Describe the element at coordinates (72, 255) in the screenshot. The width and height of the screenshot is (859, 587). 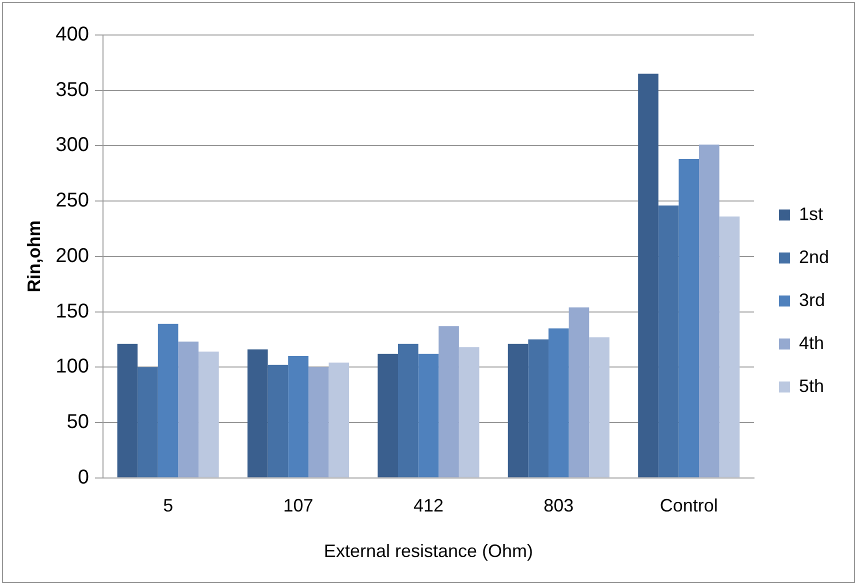
I see `y-tick-label: 200` at that location.